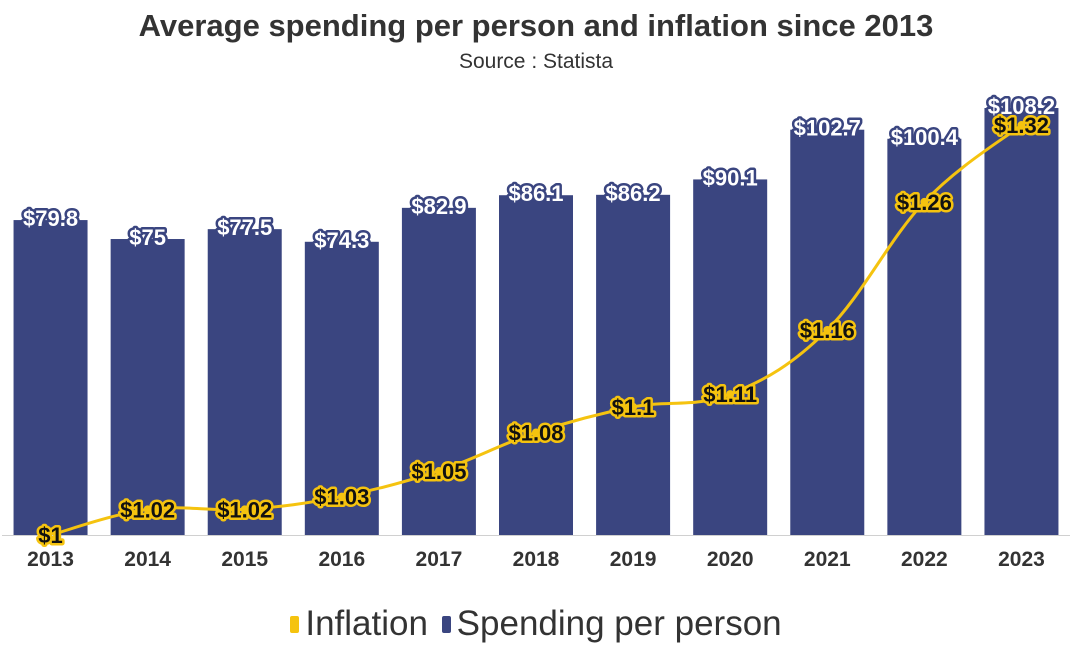 This screenshot has height=657, width=1072. Describe the element at coordinates (633, 193) in the screenshot. I see `bar-value-label-2019: $86.2` at that location.